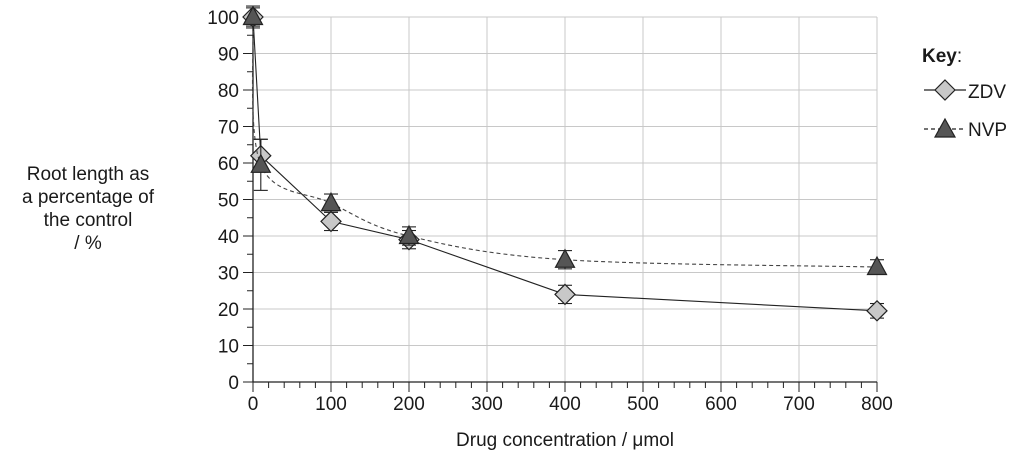 The image size is (1029, 457). I want to click on x-tick-label: 600, so click(721, 404).